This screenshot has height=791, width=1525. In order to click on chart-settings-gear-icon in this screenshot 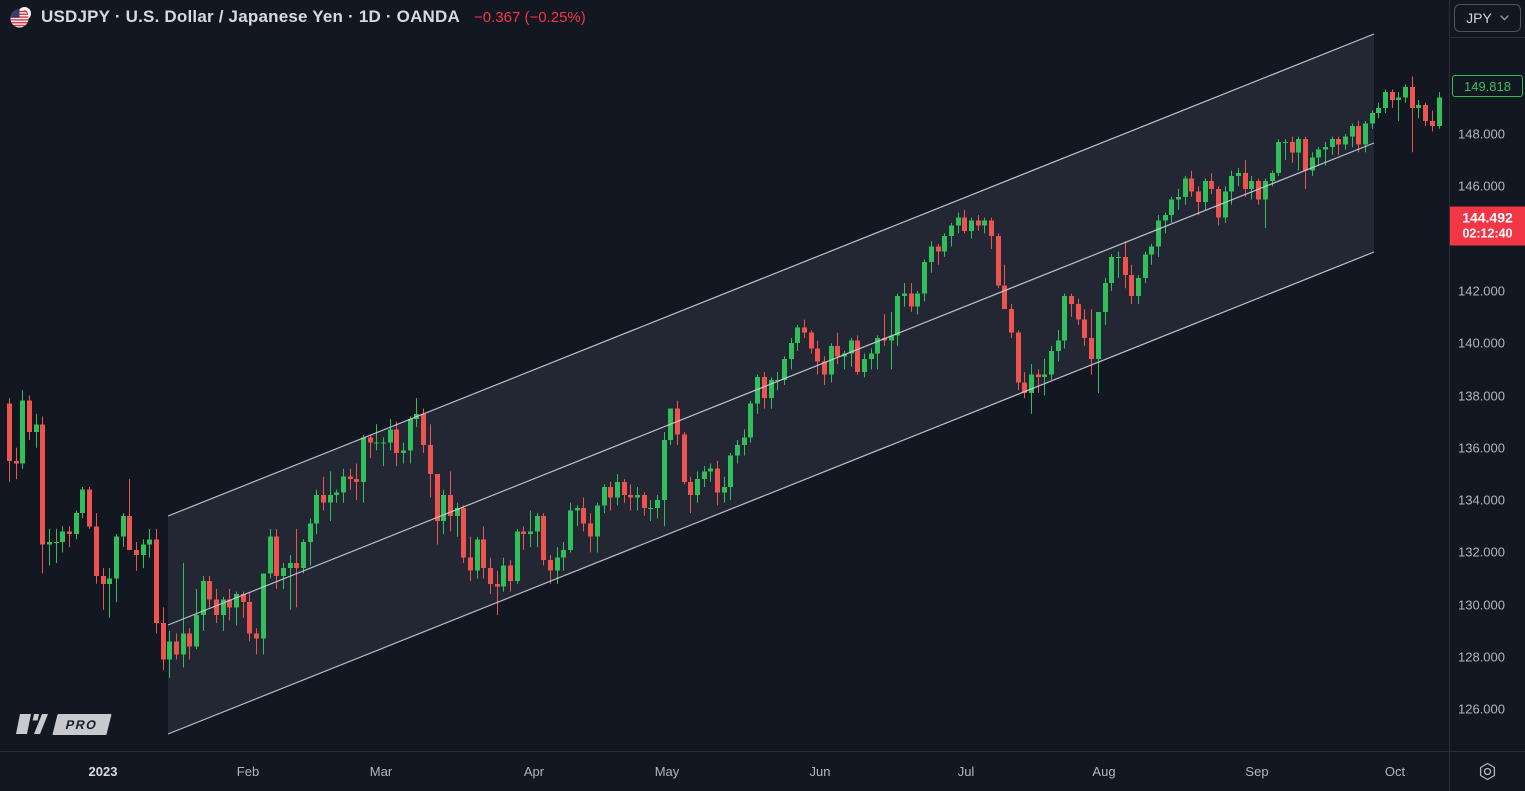, I will do `click(1487, 771)`.